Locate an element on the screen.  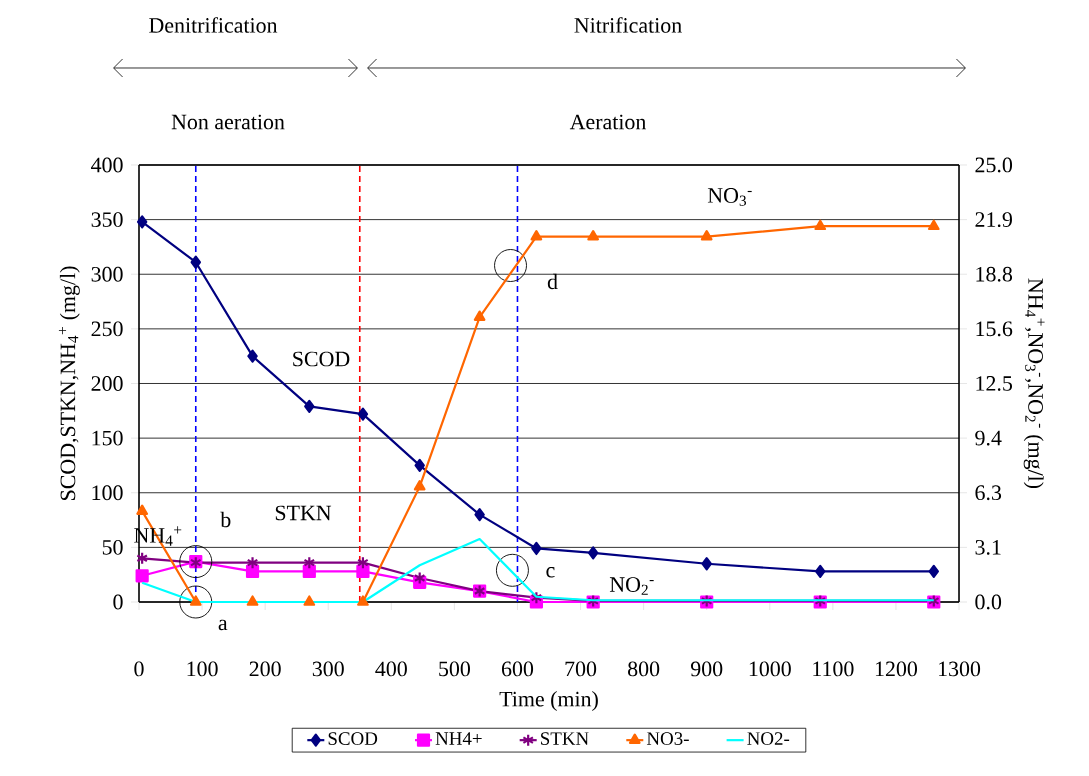
x-tick-label: 500 is located at coordinates (454, 669).